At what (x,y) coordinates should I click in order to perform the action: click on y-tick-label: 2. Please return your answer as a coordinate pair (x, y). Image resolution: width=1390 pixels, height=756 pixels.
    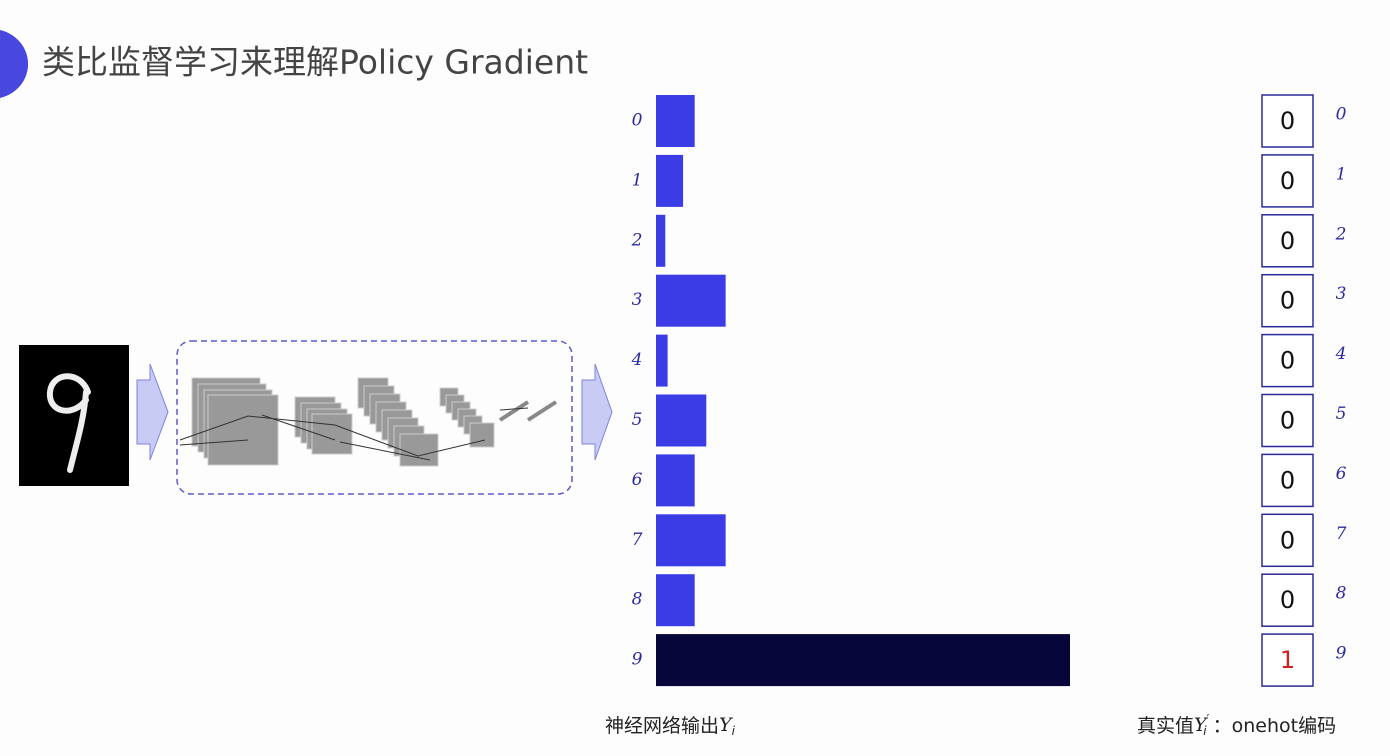
    Looking at the image, I should click on (637, 240).